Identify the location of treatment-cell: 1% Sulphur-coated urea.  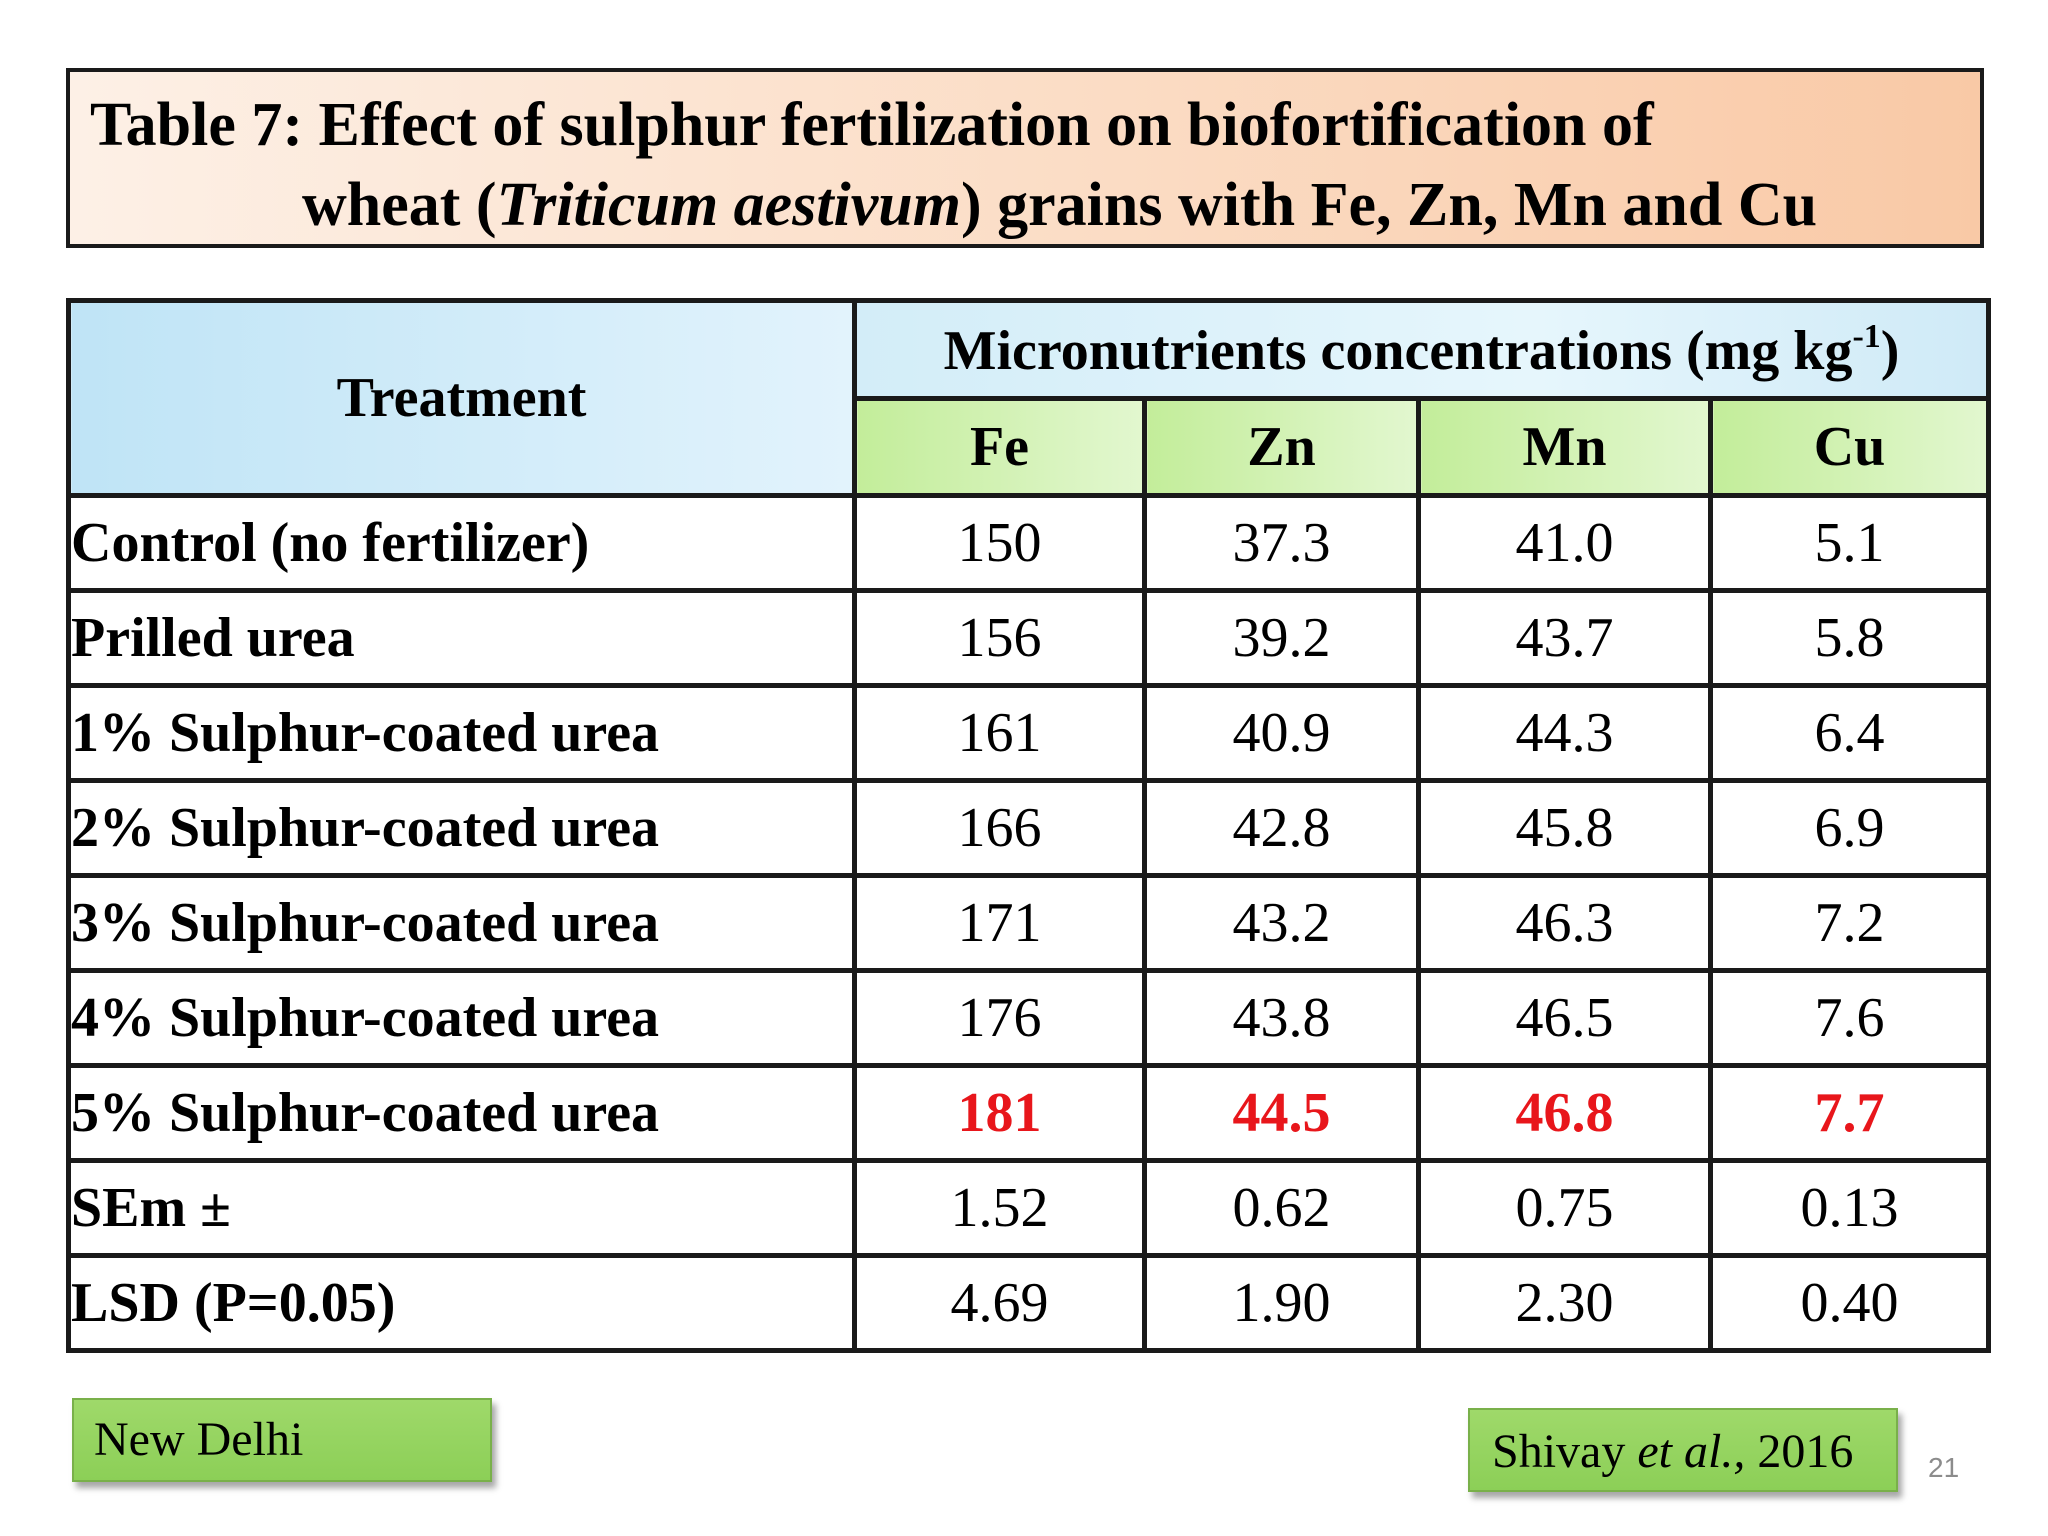
(461, 733).